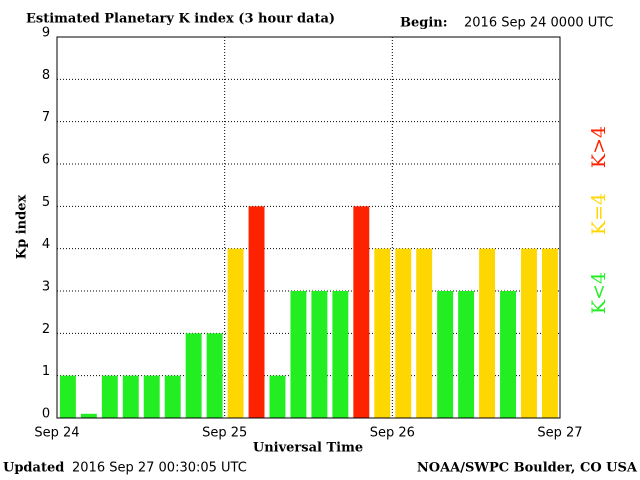 This screenshot has height=480, width=640. Describe the element at coordinates (46, 287) in the screenshot. I see `y-tick-label: 3` at that location.